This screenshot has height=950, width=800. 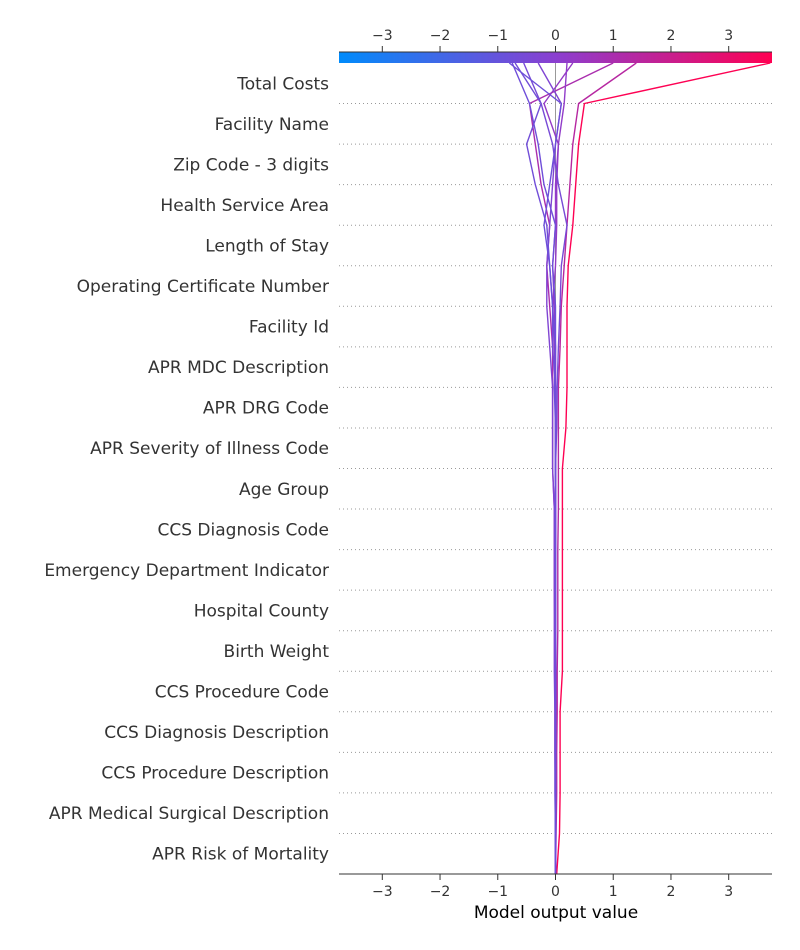 I want to click on top-tick-label: 0, so click(x=555, y=36).